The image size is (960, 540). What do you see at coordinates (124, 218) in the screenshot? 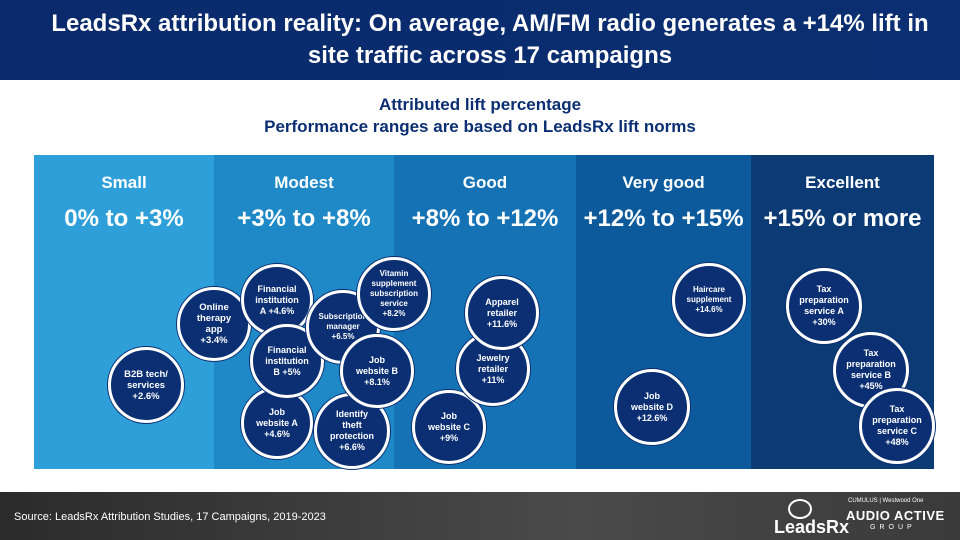
I see `band-range: 0% to +3%` at bounding box center [124, 218].